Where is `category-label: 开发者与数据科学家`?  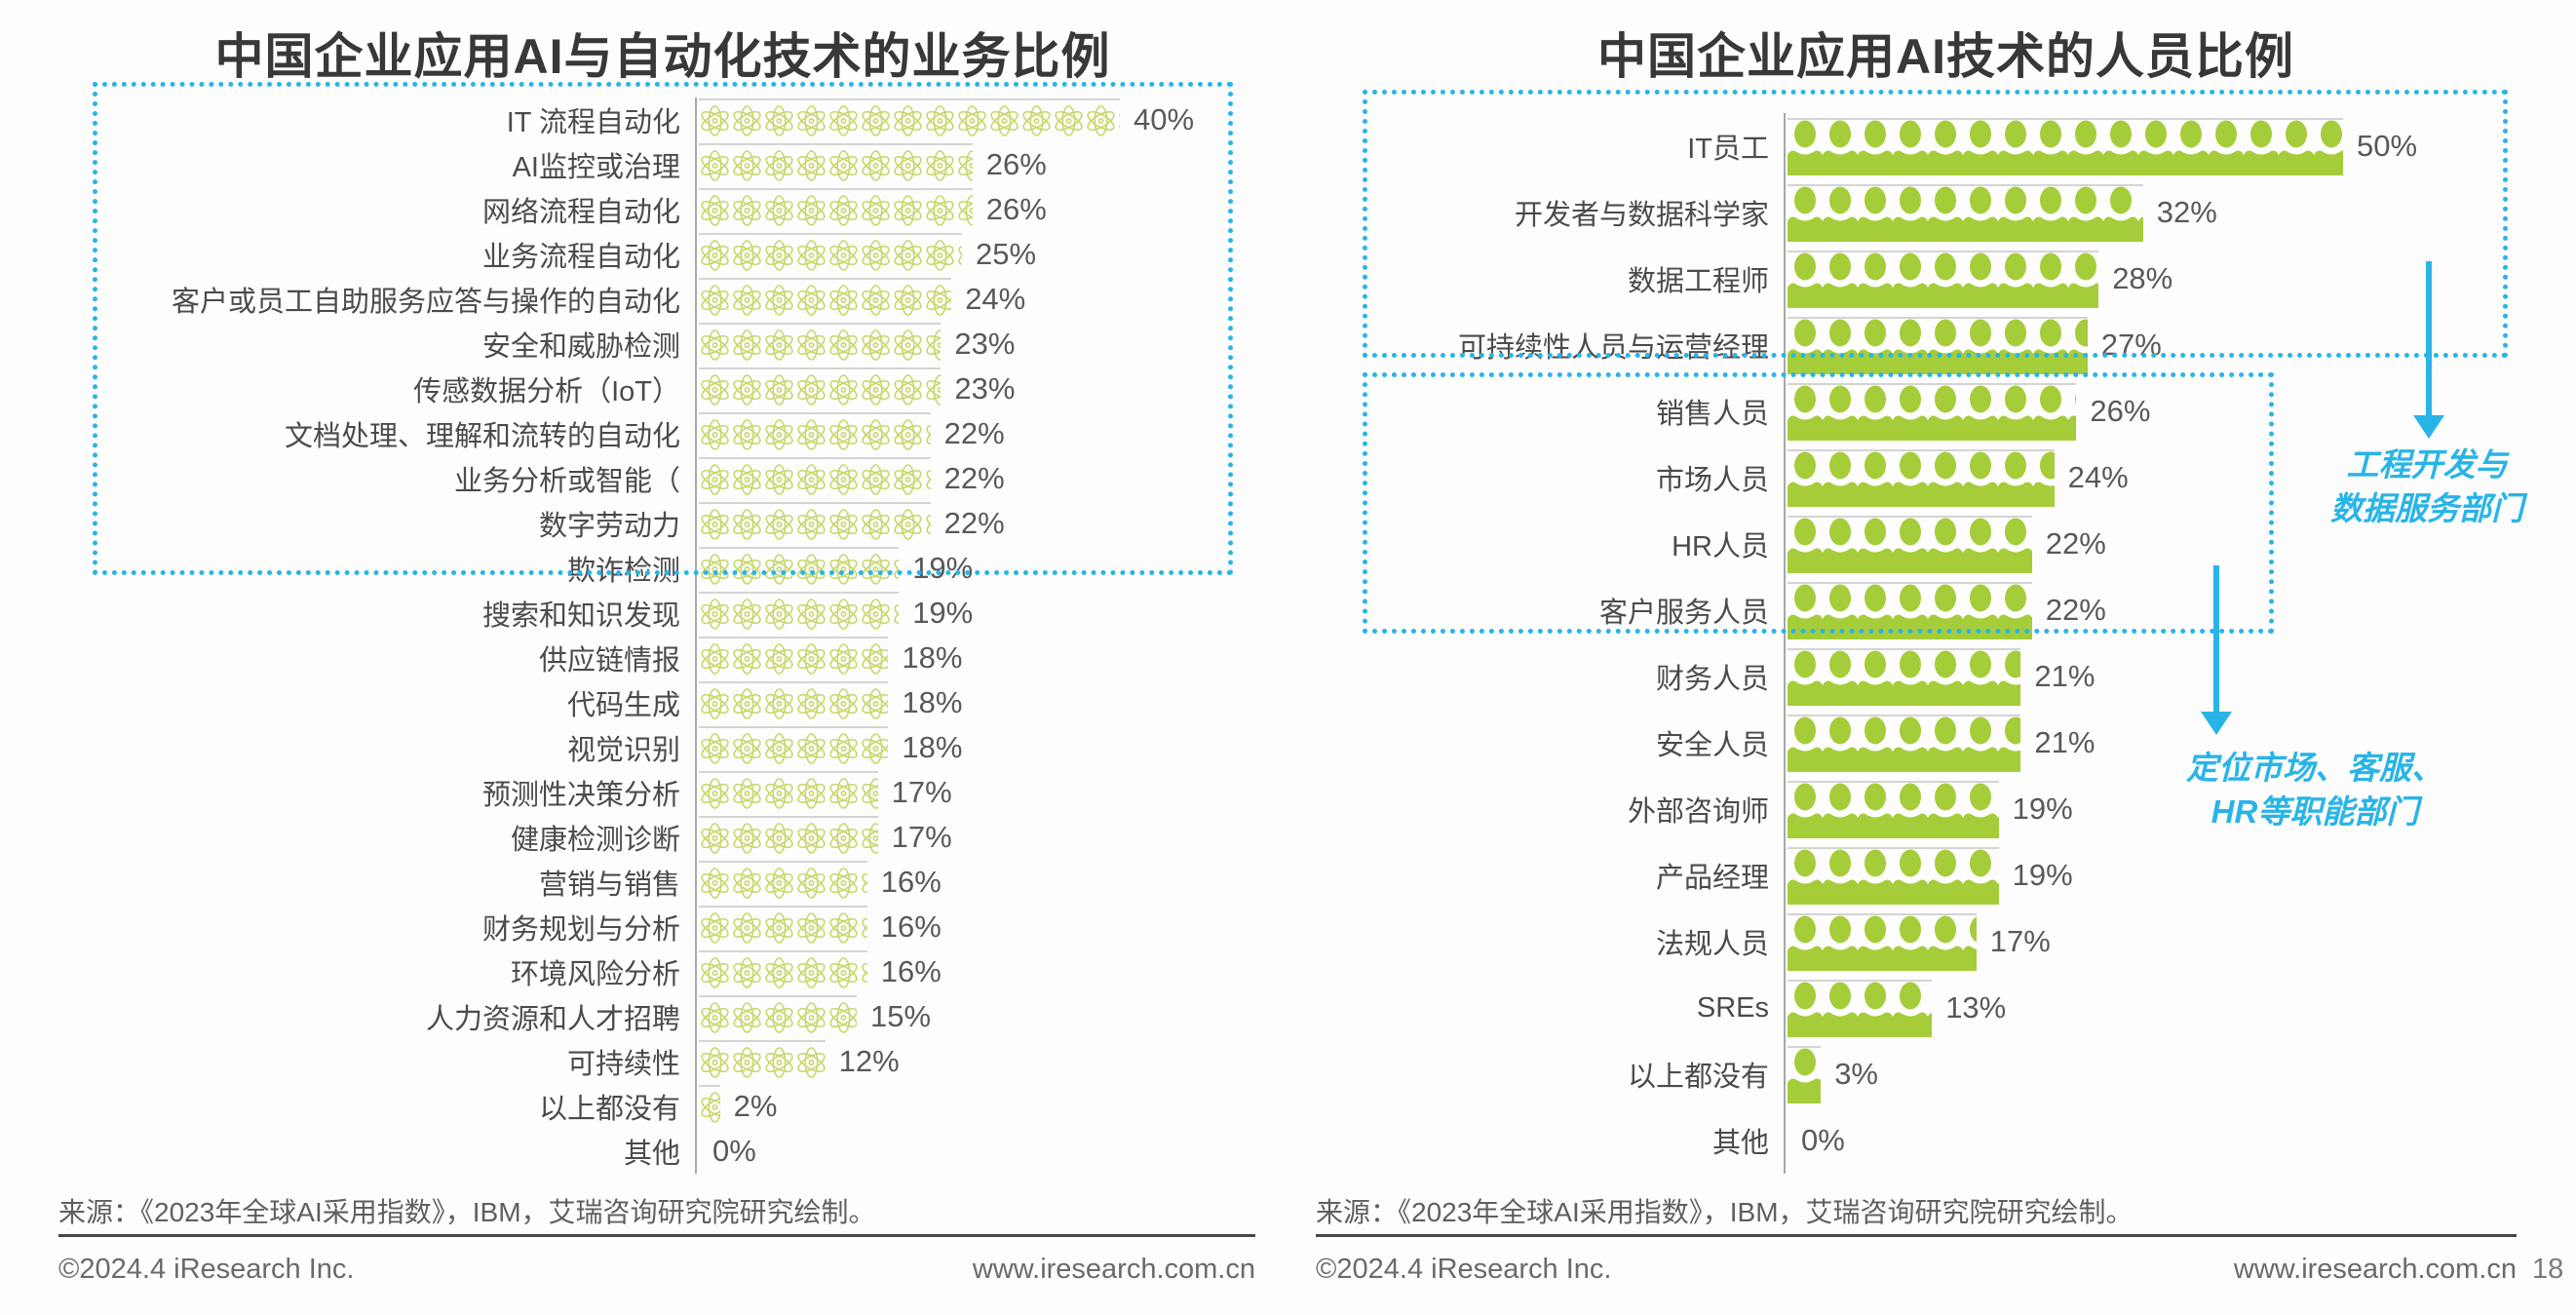
category-label: 开发者与数据科学家 is located at coordinates (1641, 215).